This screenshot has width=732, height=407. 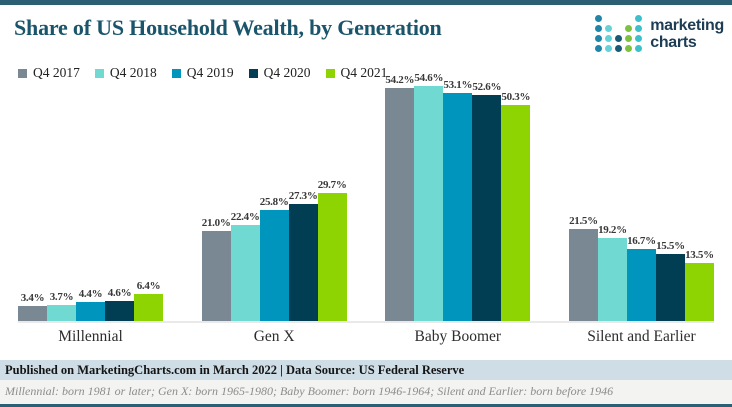 I want to click on bar-group-silent-and-earlier: 21.5% 19.2% 16.7% 15.5% 13.5%, so click(x=641, y=267).